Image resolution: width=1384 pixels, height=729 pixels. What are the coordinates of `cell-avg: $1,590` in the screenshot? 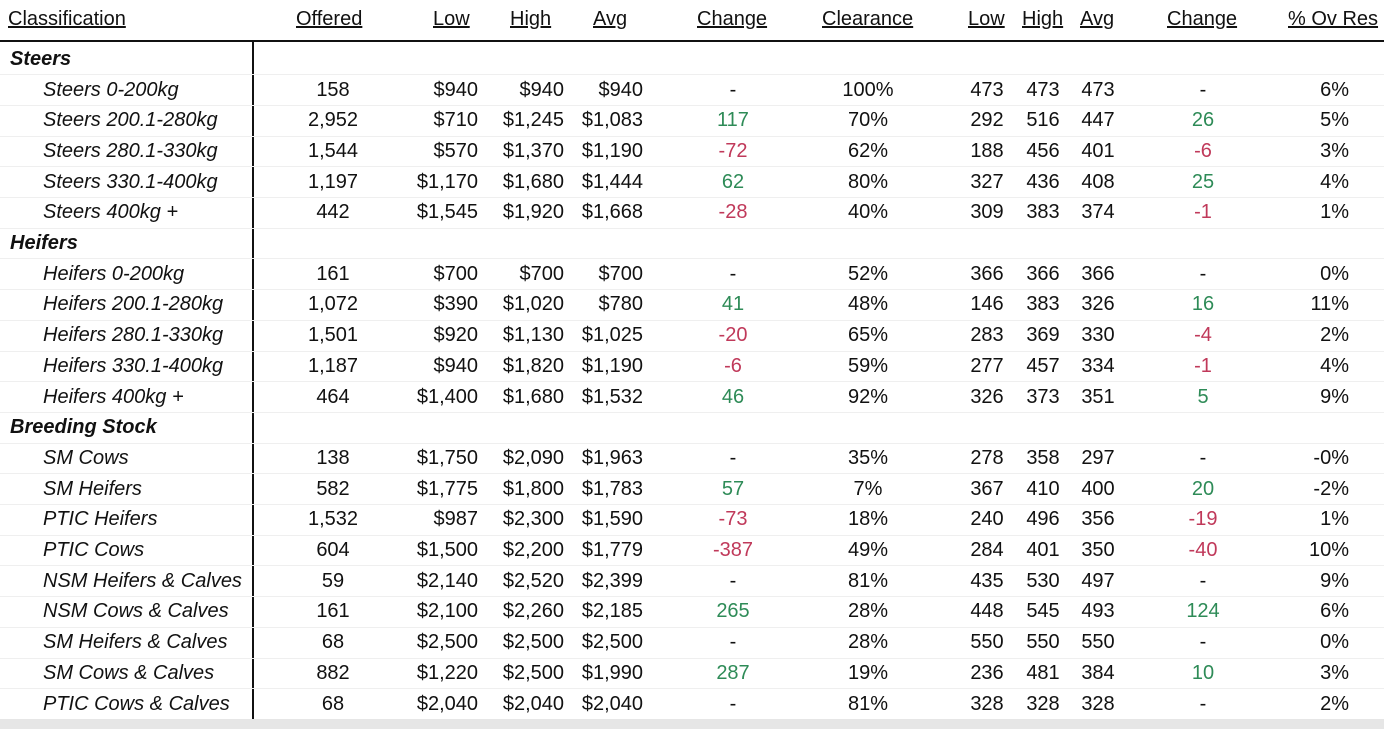 It's located at (612, 519).